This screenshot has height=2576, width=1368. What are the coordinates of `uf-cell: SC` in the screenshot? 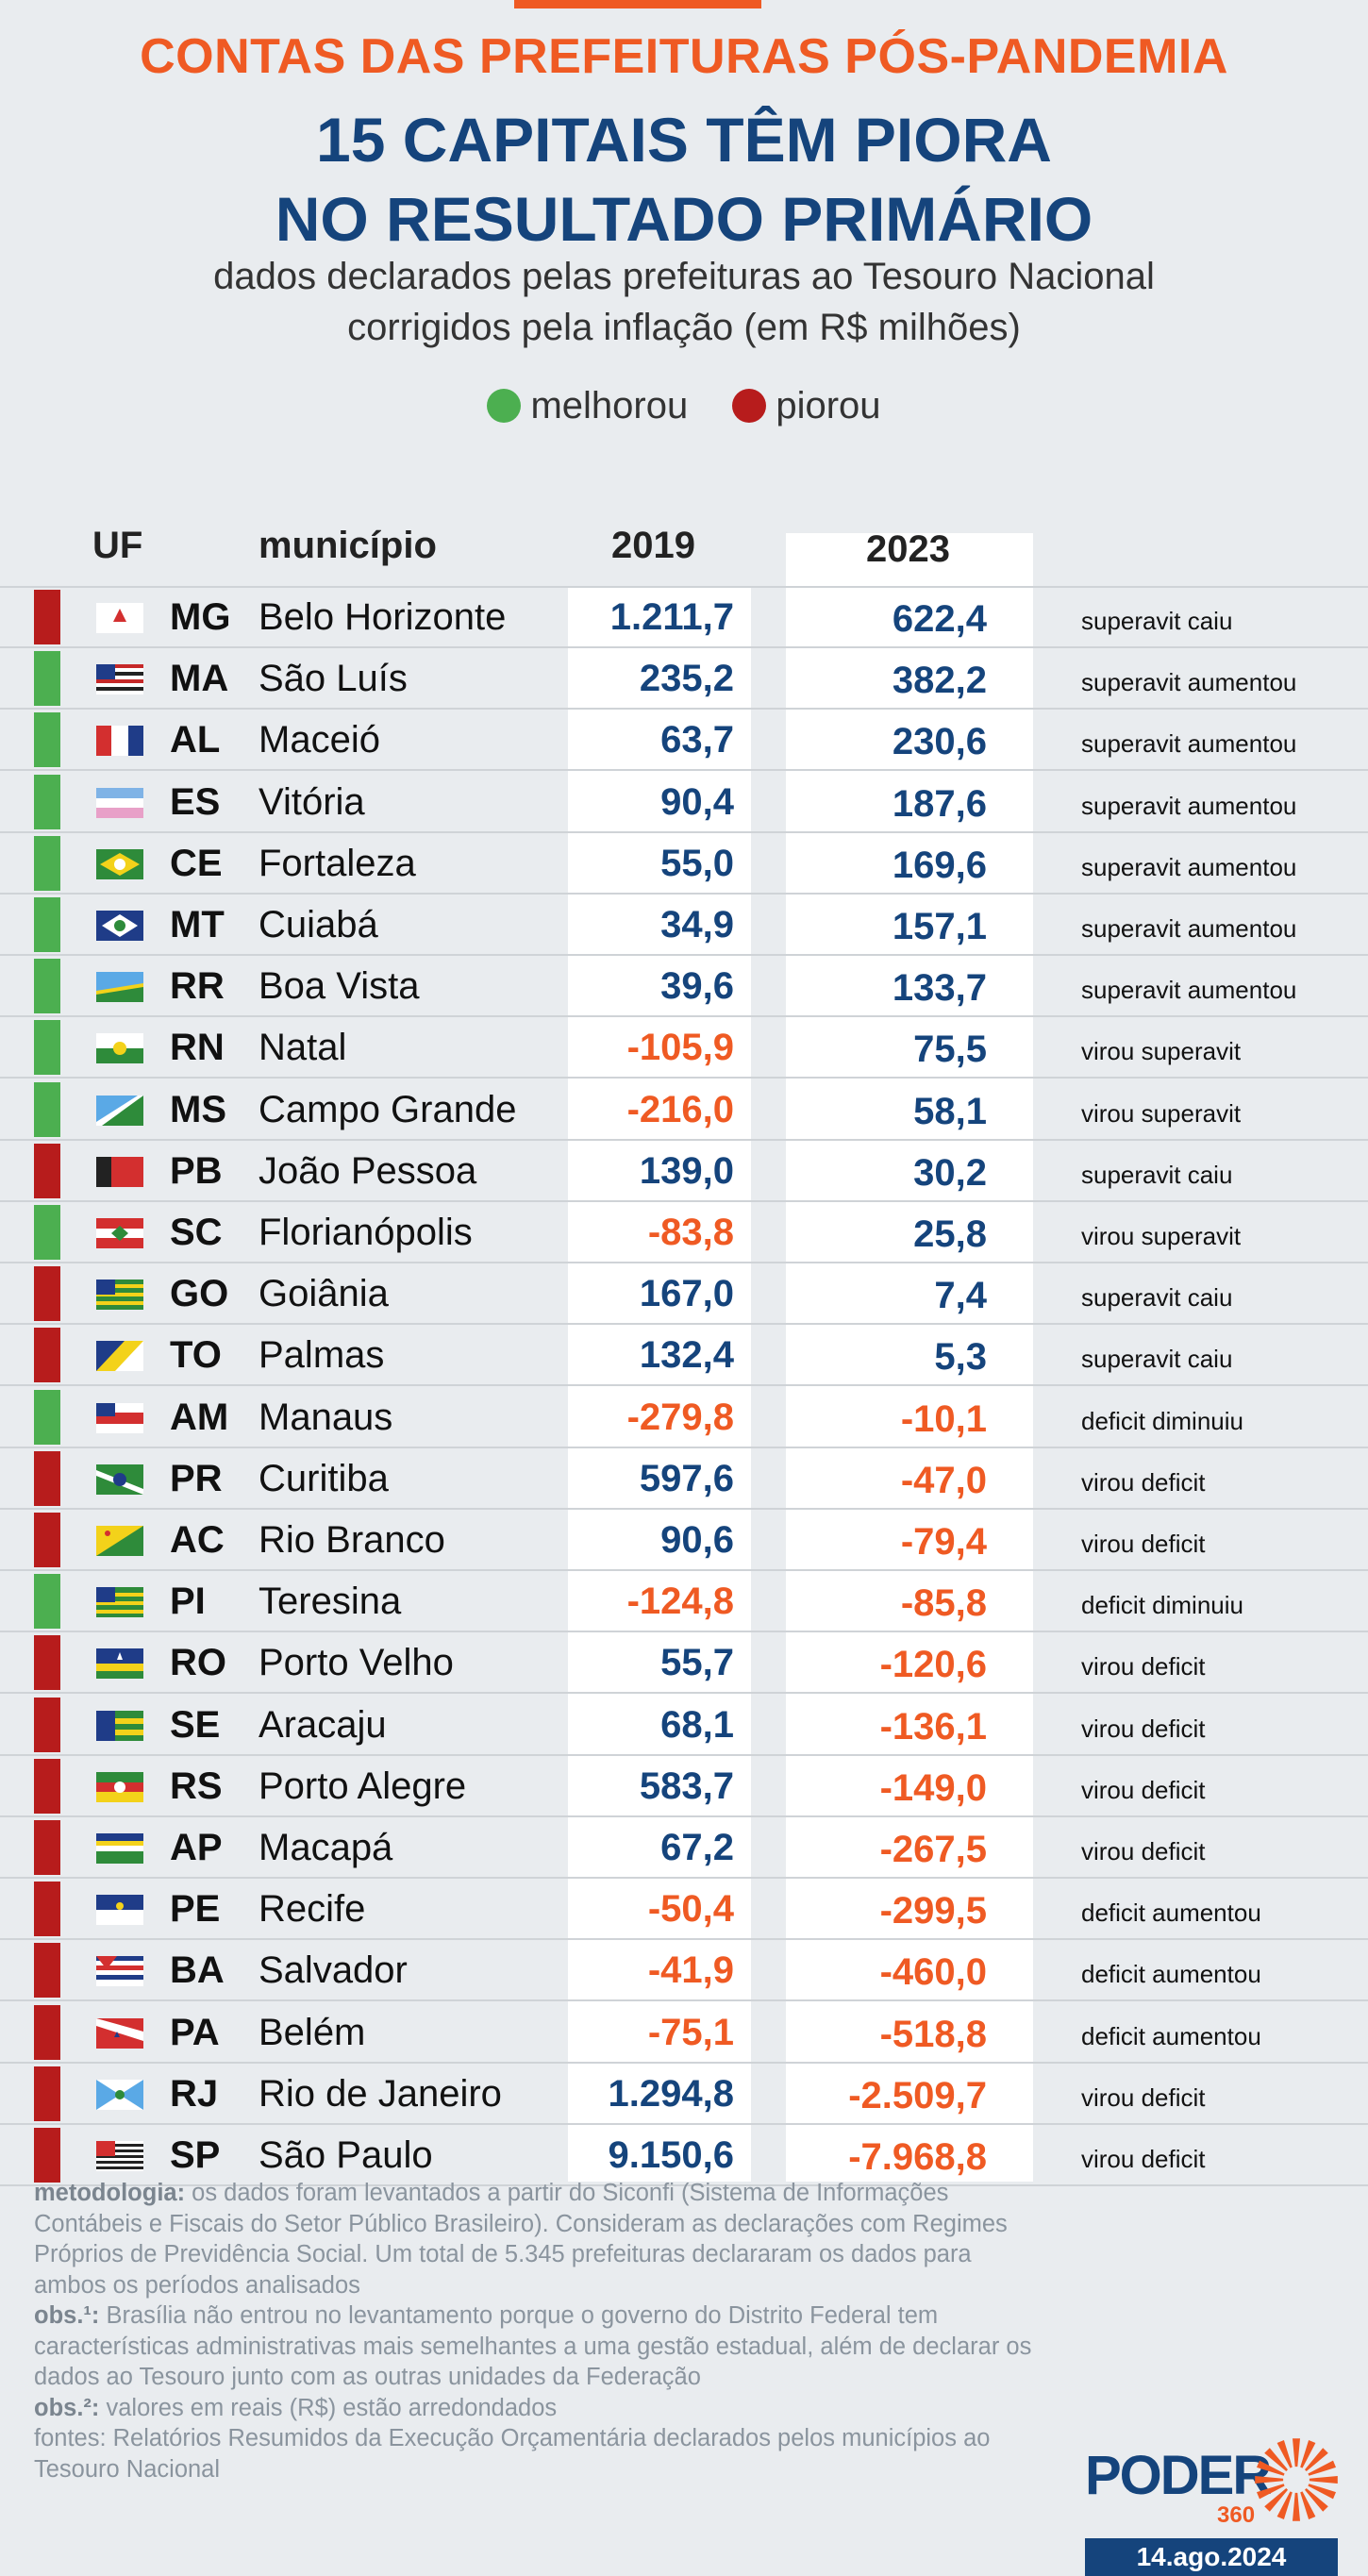 It's located at (196, 1232).